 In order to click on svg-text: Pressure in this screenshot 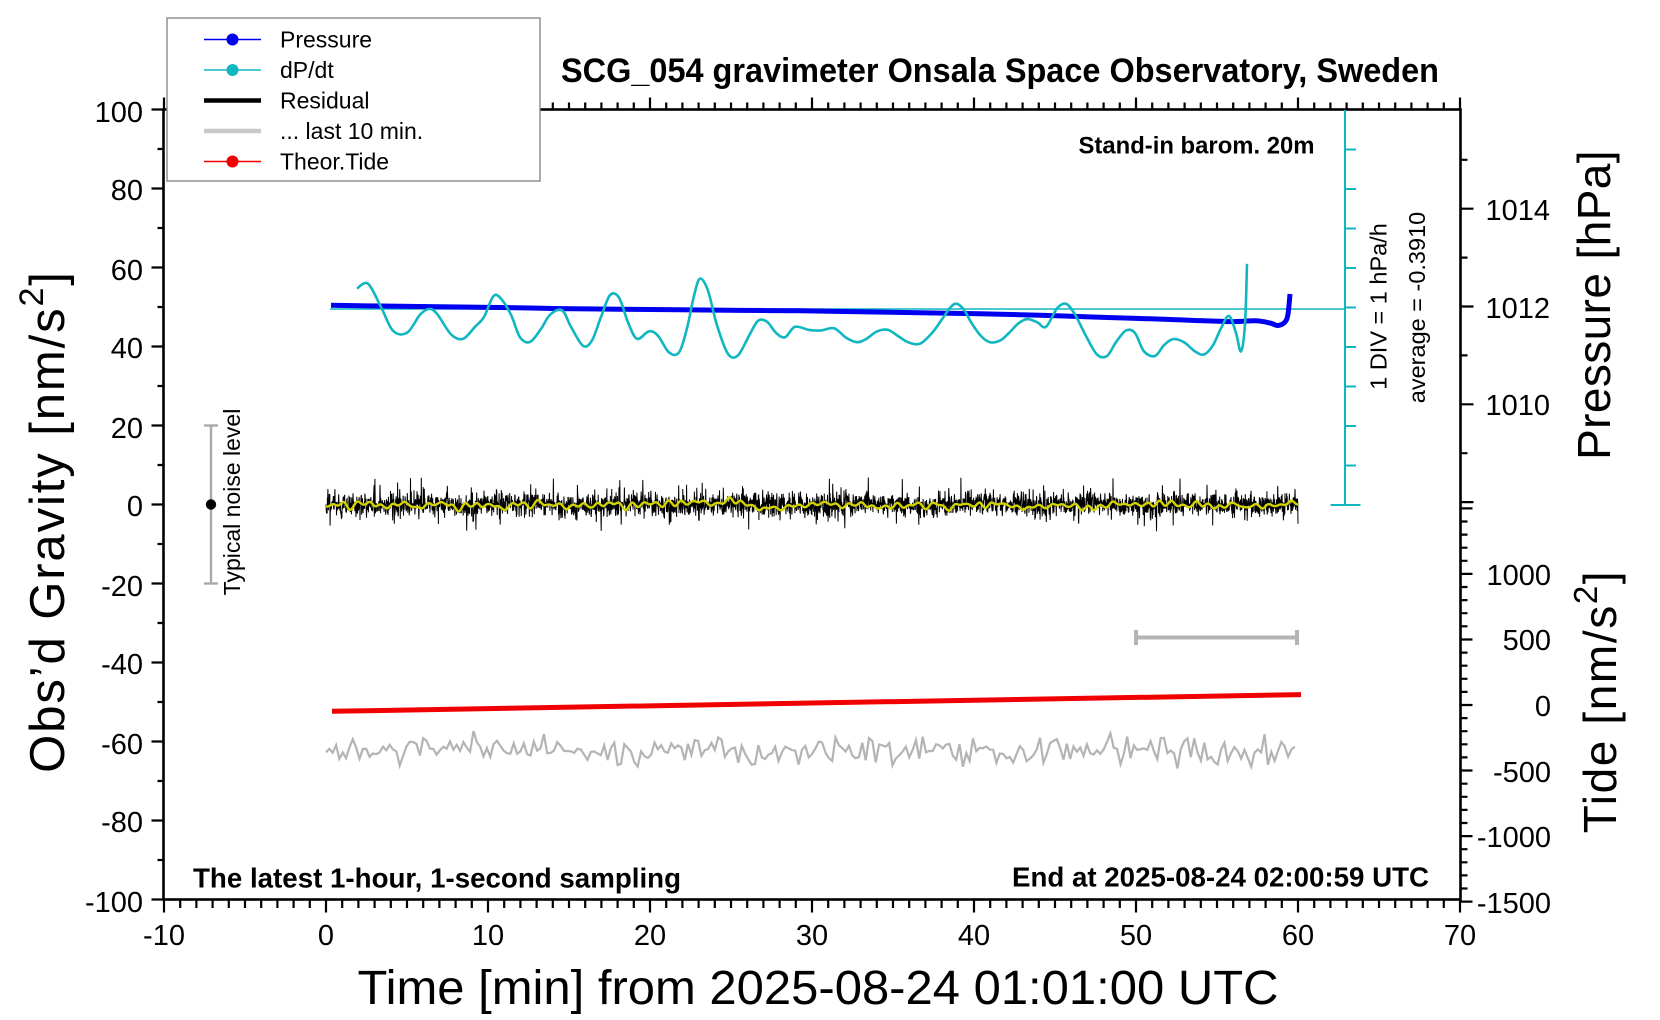, I will do `click(326, 40)`.